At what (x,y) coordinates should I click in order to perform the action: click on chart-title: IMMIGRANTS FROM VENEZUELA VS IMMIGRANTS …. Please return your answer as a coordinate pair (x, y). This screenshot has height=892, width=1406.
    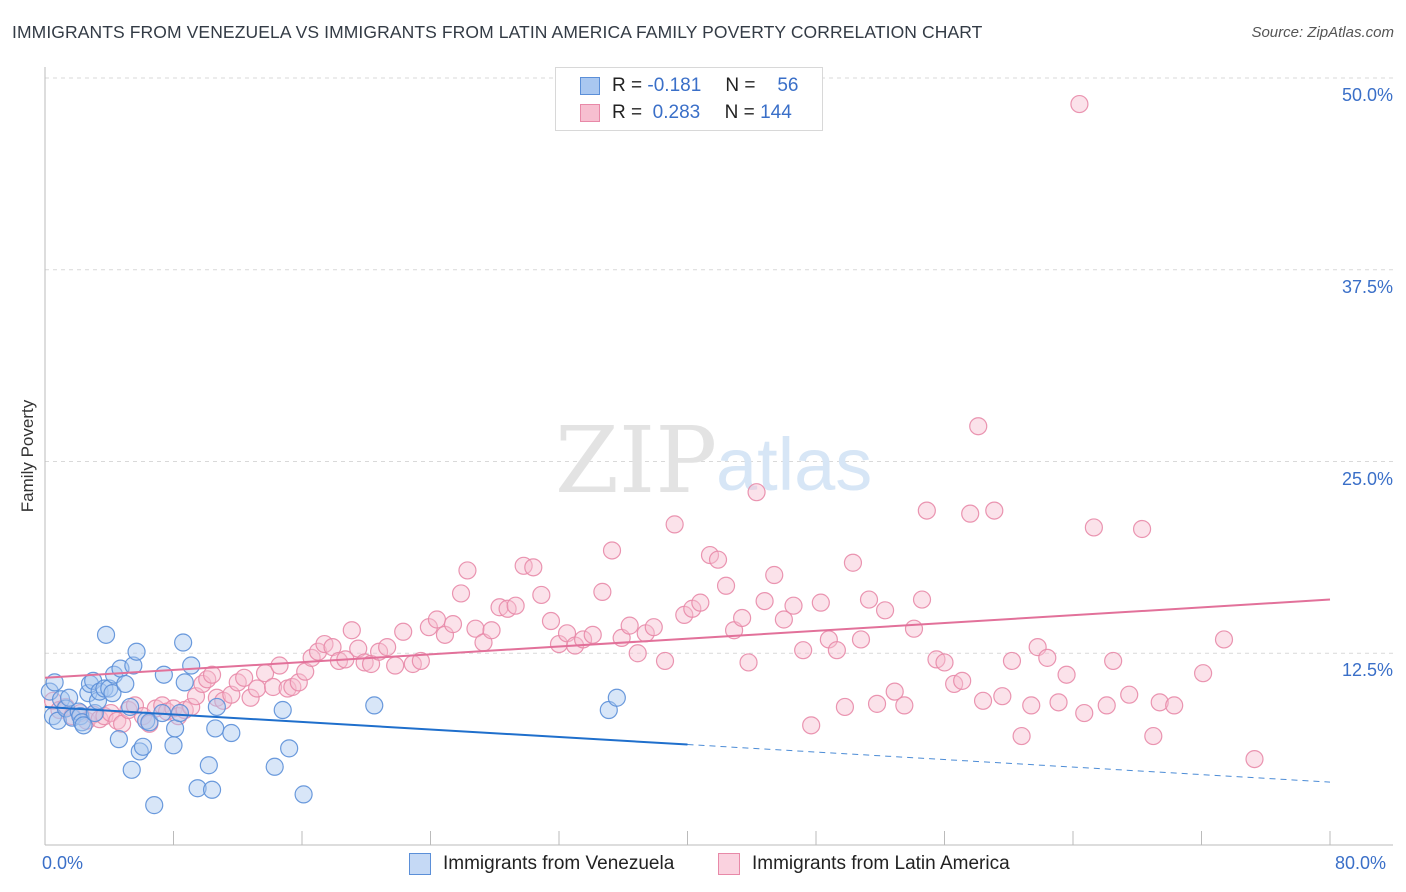
    Looking at the image, I should click on (497, 32).